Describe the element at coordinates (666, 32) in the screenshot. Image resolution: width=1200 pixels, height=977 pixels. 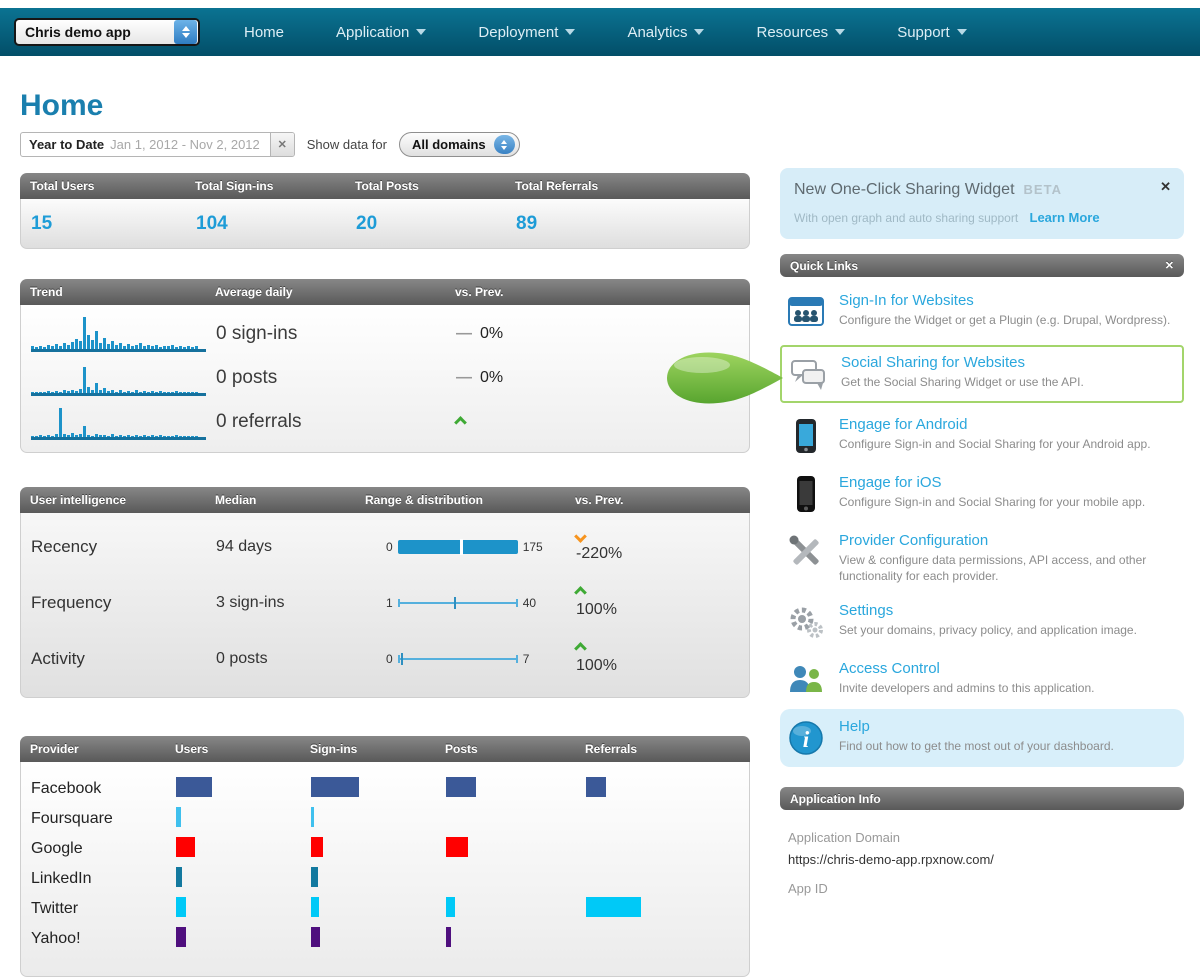
I see `nav-item-analytics: Analytics` at that location.